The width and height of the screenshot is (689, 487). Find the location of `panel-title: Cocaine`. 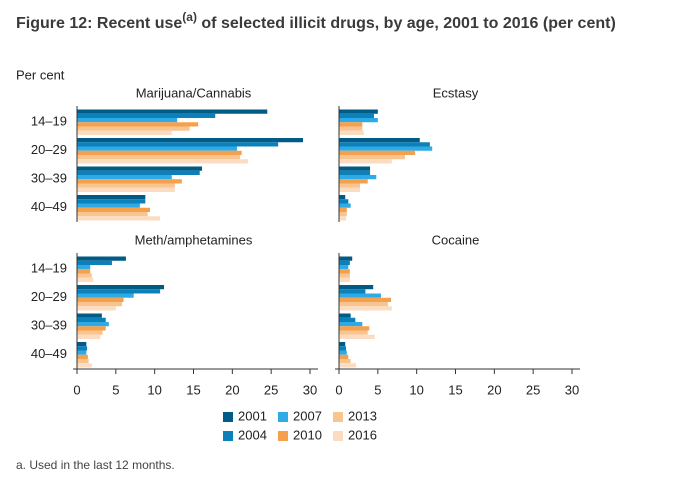

panel-title: Cocaine is located at coordinates (456, 239).